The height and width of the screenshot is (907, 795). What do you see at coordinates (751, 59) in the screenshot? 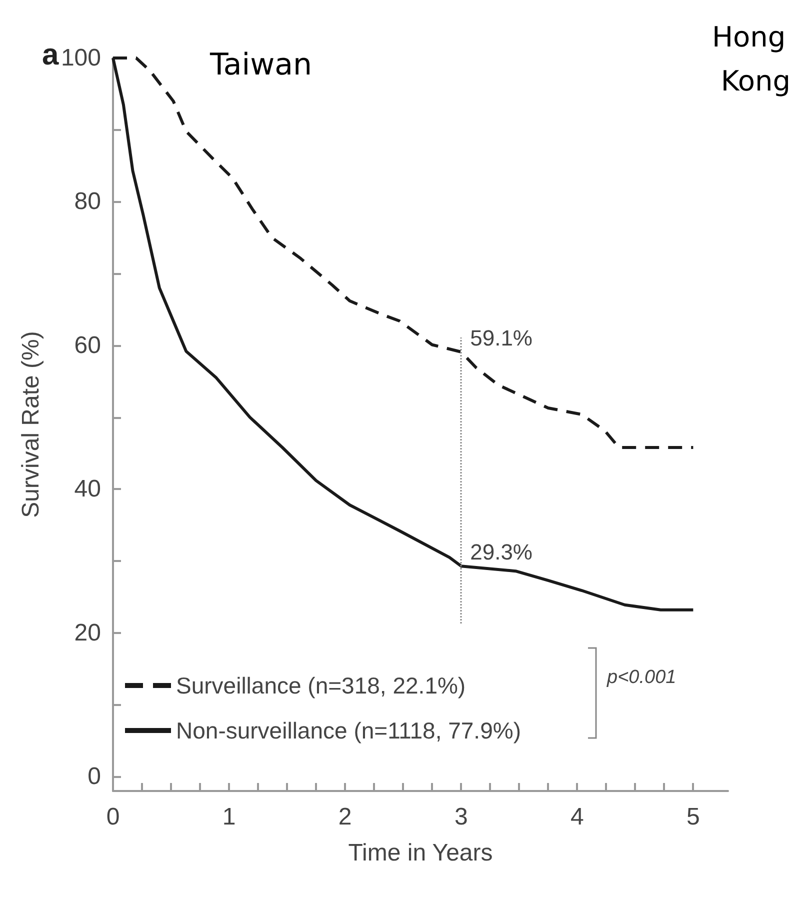
I see `annotation: Hong Kong` at bounding box center [751, 59].